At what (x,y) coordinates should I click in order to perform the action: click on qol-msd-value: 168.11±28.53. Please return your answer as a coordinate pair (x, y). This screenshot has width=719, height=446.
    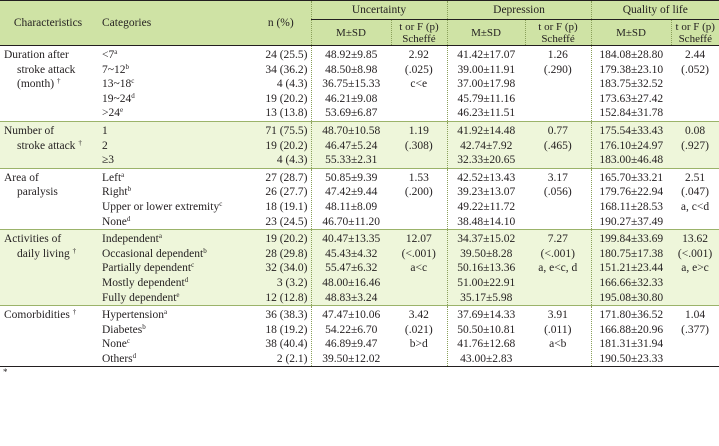
    Looking at the image, I should click on (631, 206).